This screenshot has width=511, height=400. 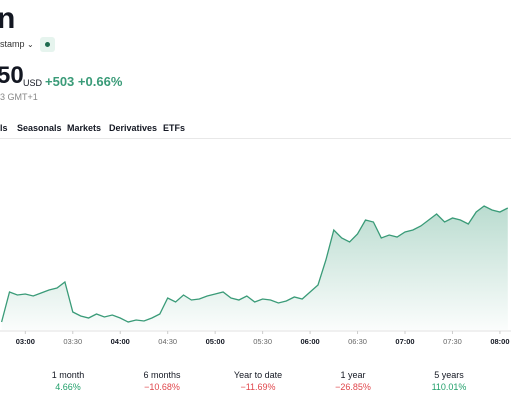 I want to click on period-value: −11.69%, so click(x=258, y=387).